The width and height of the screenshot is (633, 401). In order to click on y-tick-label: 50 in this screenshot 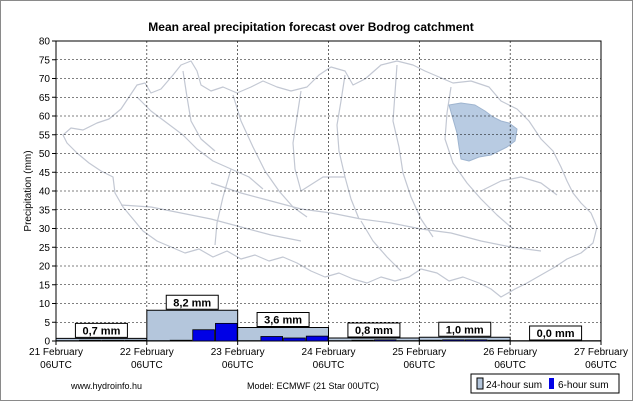, I will do `click(45, 154)`.